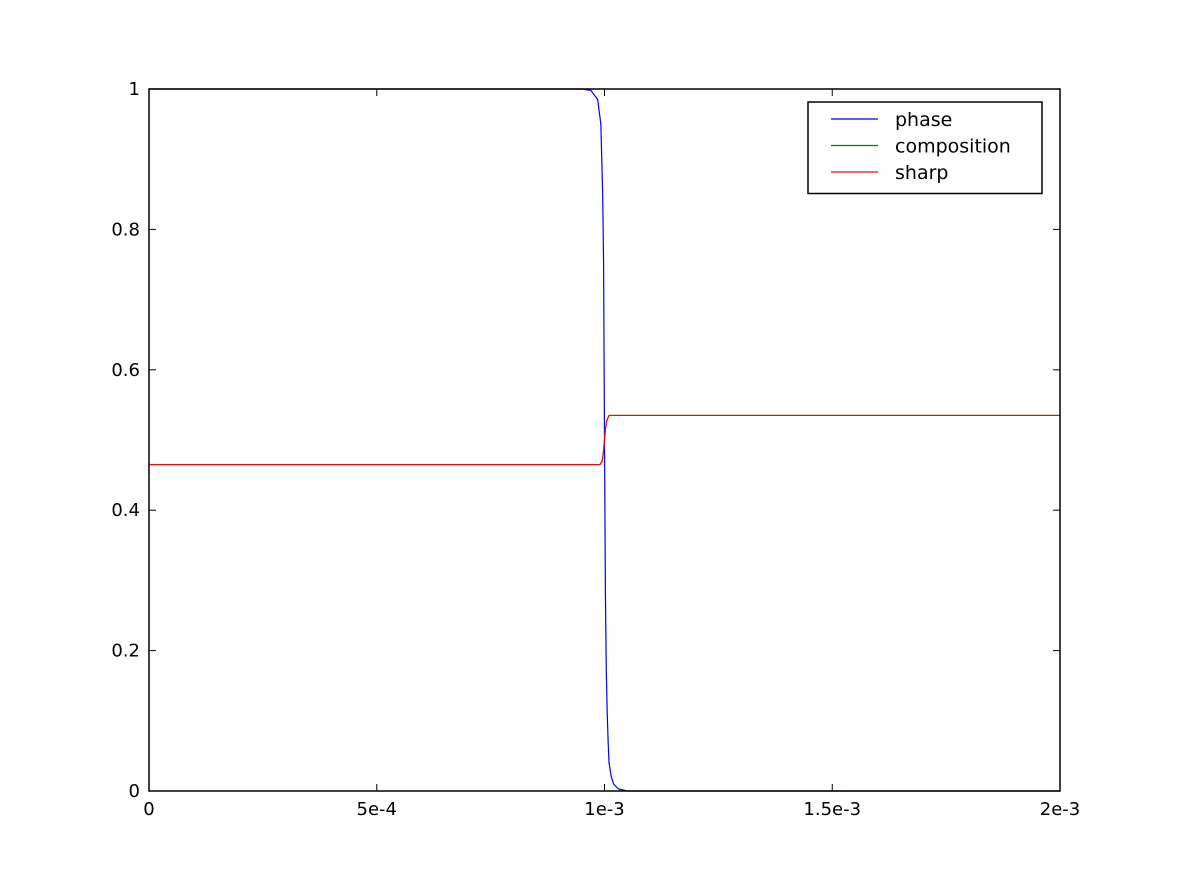 Image resolution: width=1178 pixels, height=890 pixels. Describe the element at coordinates (125, 510) in the screenshot. I see `y-tick-label: 0.4` at that location.